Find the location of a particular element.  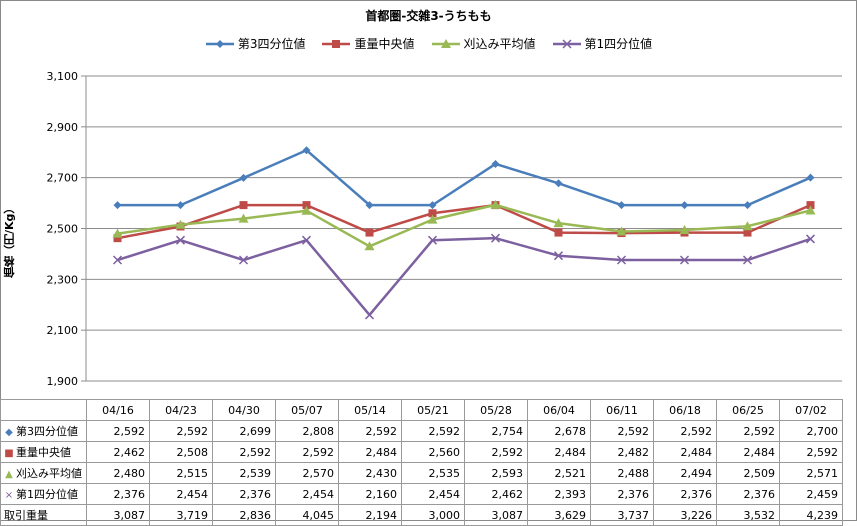

legend-label-1: 第3四分位値 is located at coordinates (271, 44).